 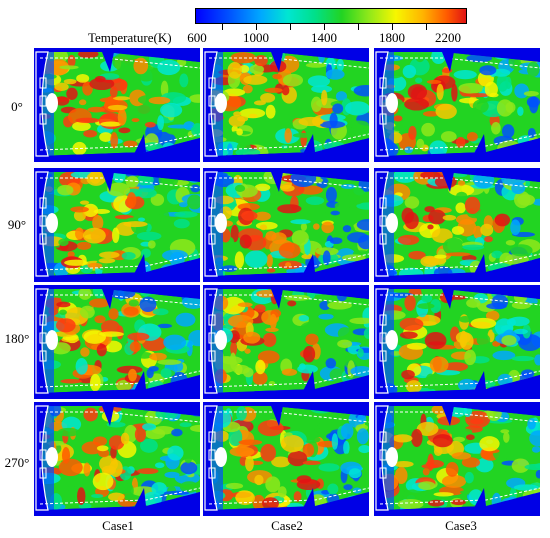 What do you see at coordinates (118, 525) in the screenshot?
I see `case-label-1: Case1` at bounding box center [118, 525].